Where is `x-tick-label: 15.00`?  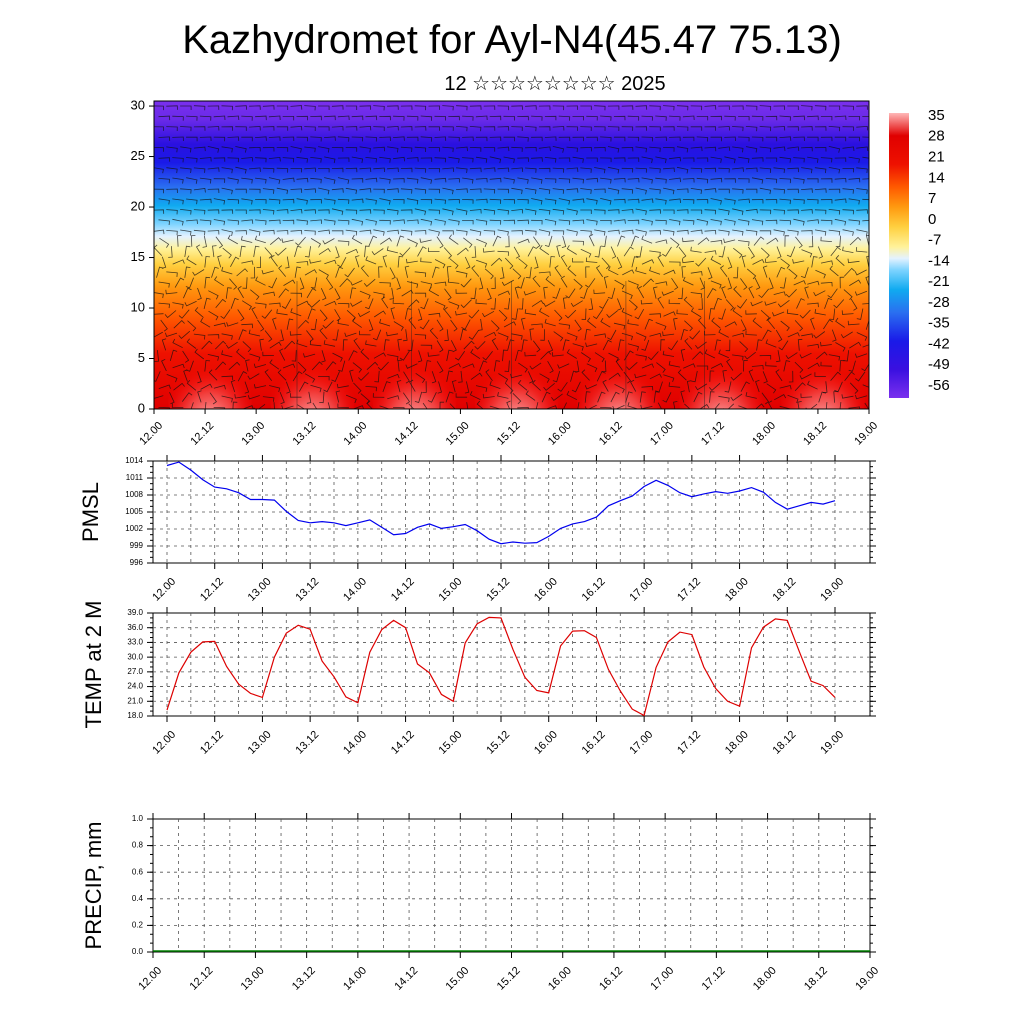 x-tick-label: 15.00 is located at coordinates (451, 590).